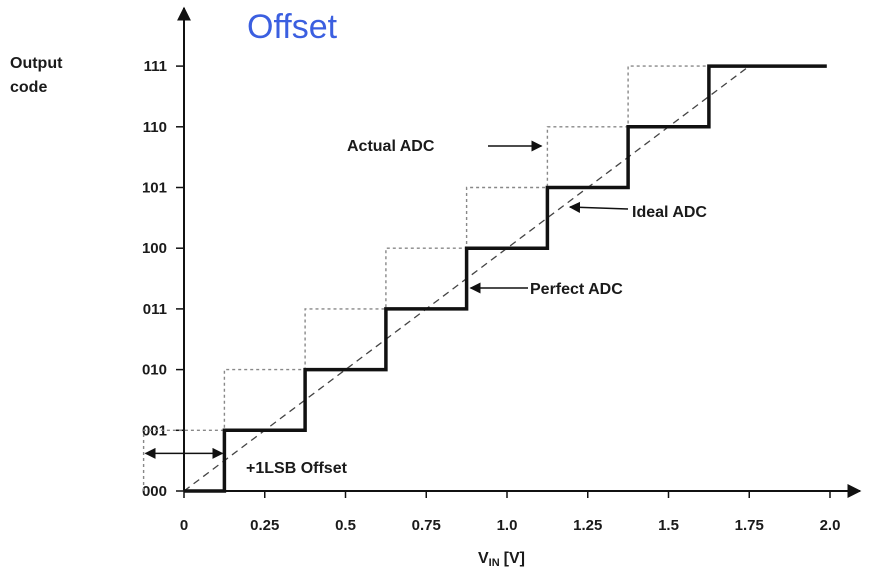 The height and width of the screenshot is (573, 876). What do you see at coordinates (749, 525) in the screenshot?
I see `x-tick-label: 1.75` at bounding box center [749, 525].